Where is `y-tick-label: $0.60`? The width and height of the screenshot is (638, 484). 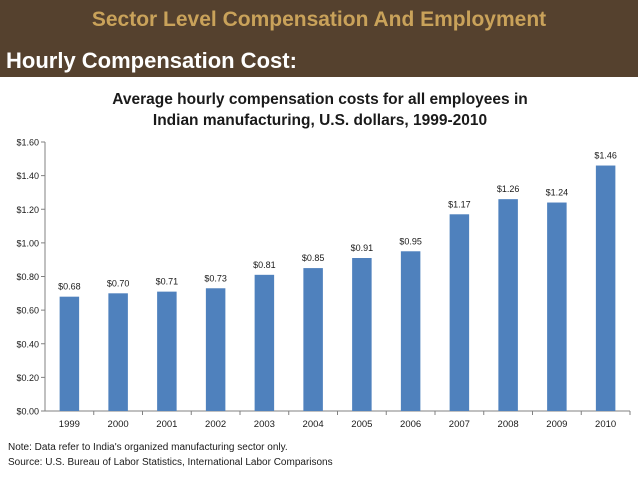
y-tick-label: $0.60 is located at coordinates (27, 311).